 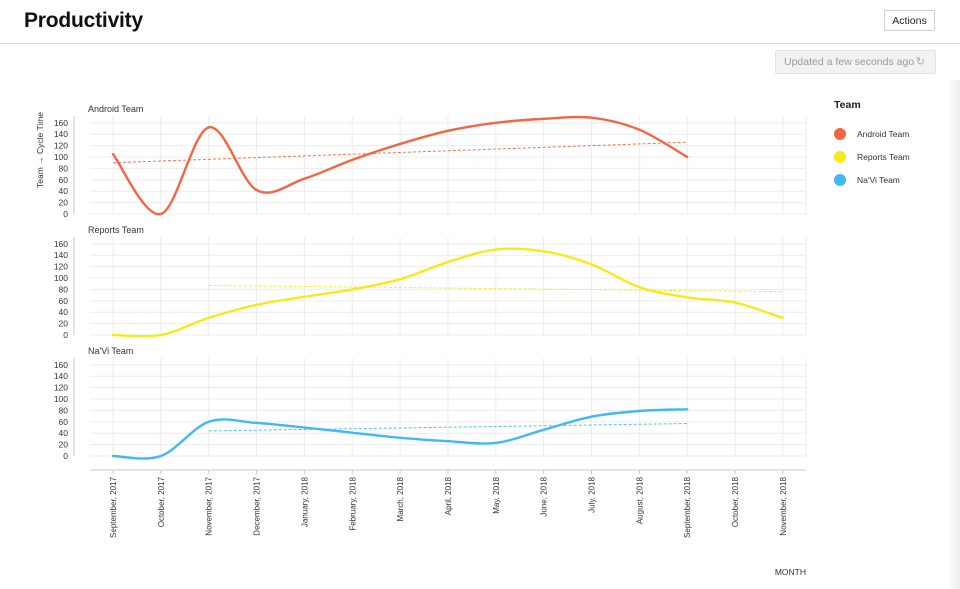 What do you see at coordinates (65, 214) in the screenshot?
I see `android-team-ytick-0: 0` at bounding box center [65, 214].